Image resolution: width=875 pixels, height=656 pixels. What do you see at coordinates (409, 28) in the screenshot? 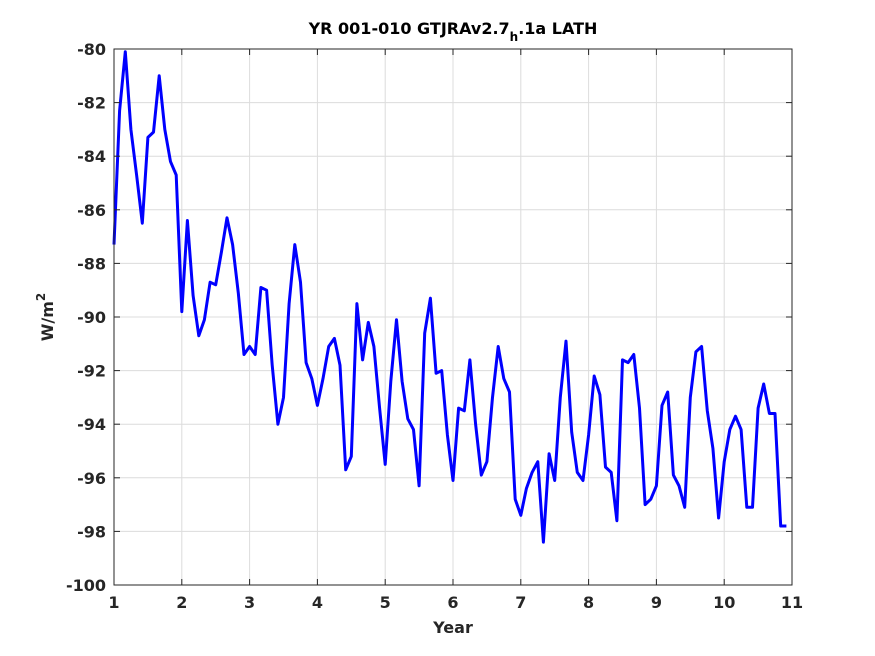
I see `chart-title-main: YR 001-010 GTJRAv2.7` at bounding box center [409, 28].